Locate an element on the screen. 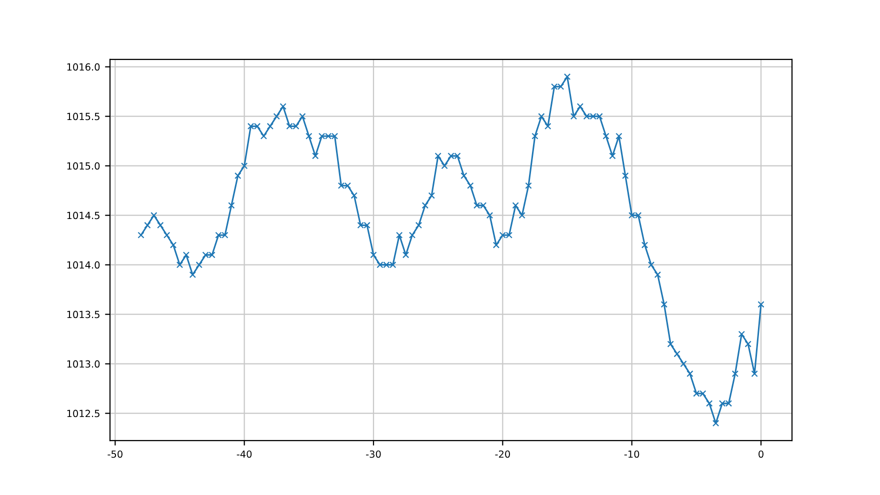 This screenshot has height=495, width=880. x-tick-label: -20 is located at coordinates (502, 454).